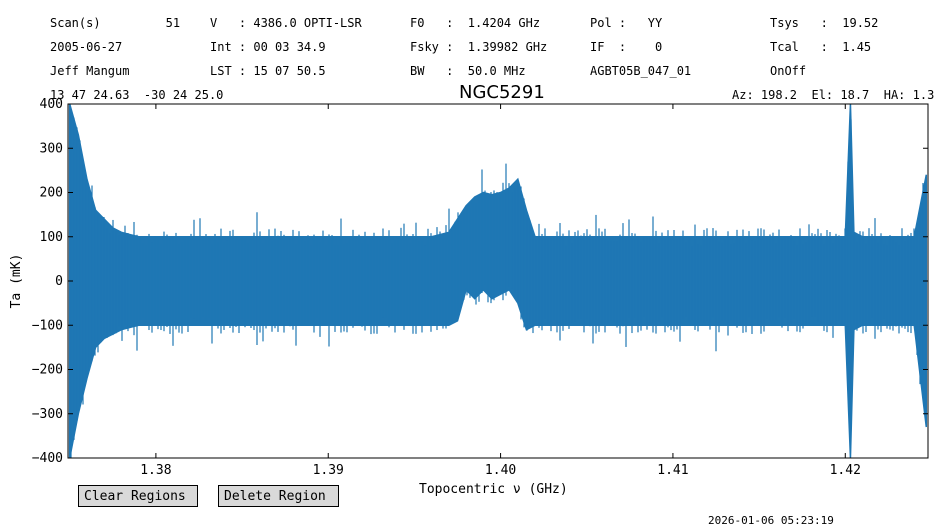 This screenshot has height=531, width=937. Describe the element at coordinates (51, 237) in the screenshot. I see `y-tick-label: 100` at that location.